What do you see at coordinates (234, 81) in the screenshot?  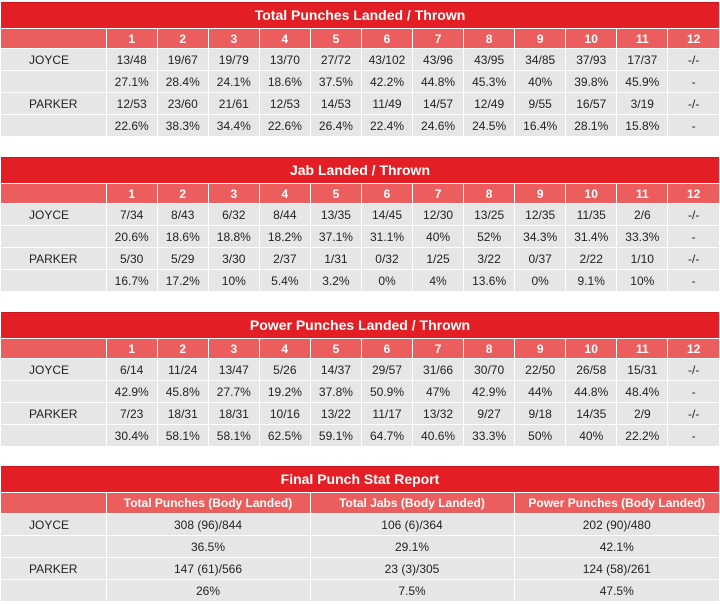 I see `stat-cell: 24.1%` at bounding box center [234, 81].